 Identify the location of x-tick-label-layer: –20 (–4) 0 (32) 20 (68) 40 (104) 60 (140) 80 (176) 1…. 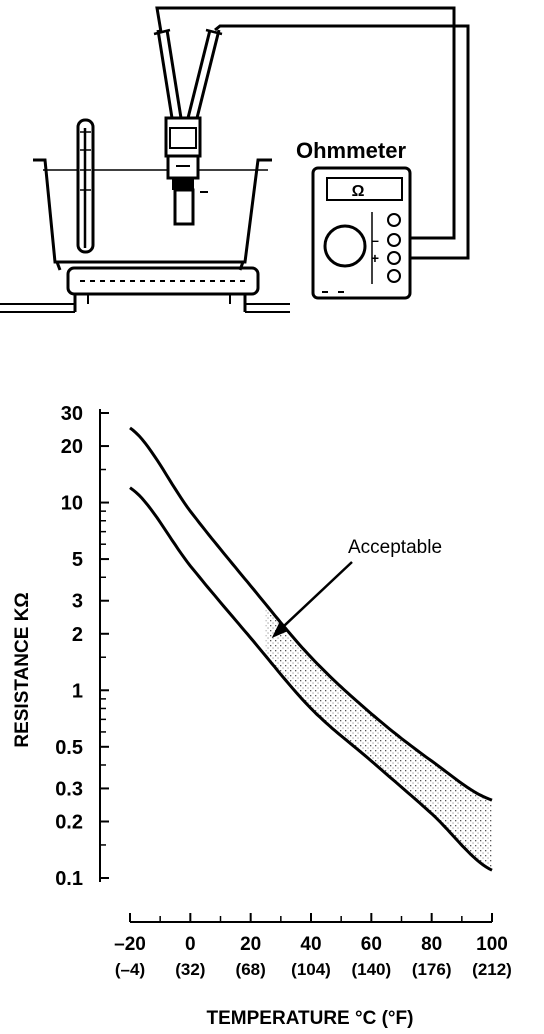
(313, 956).